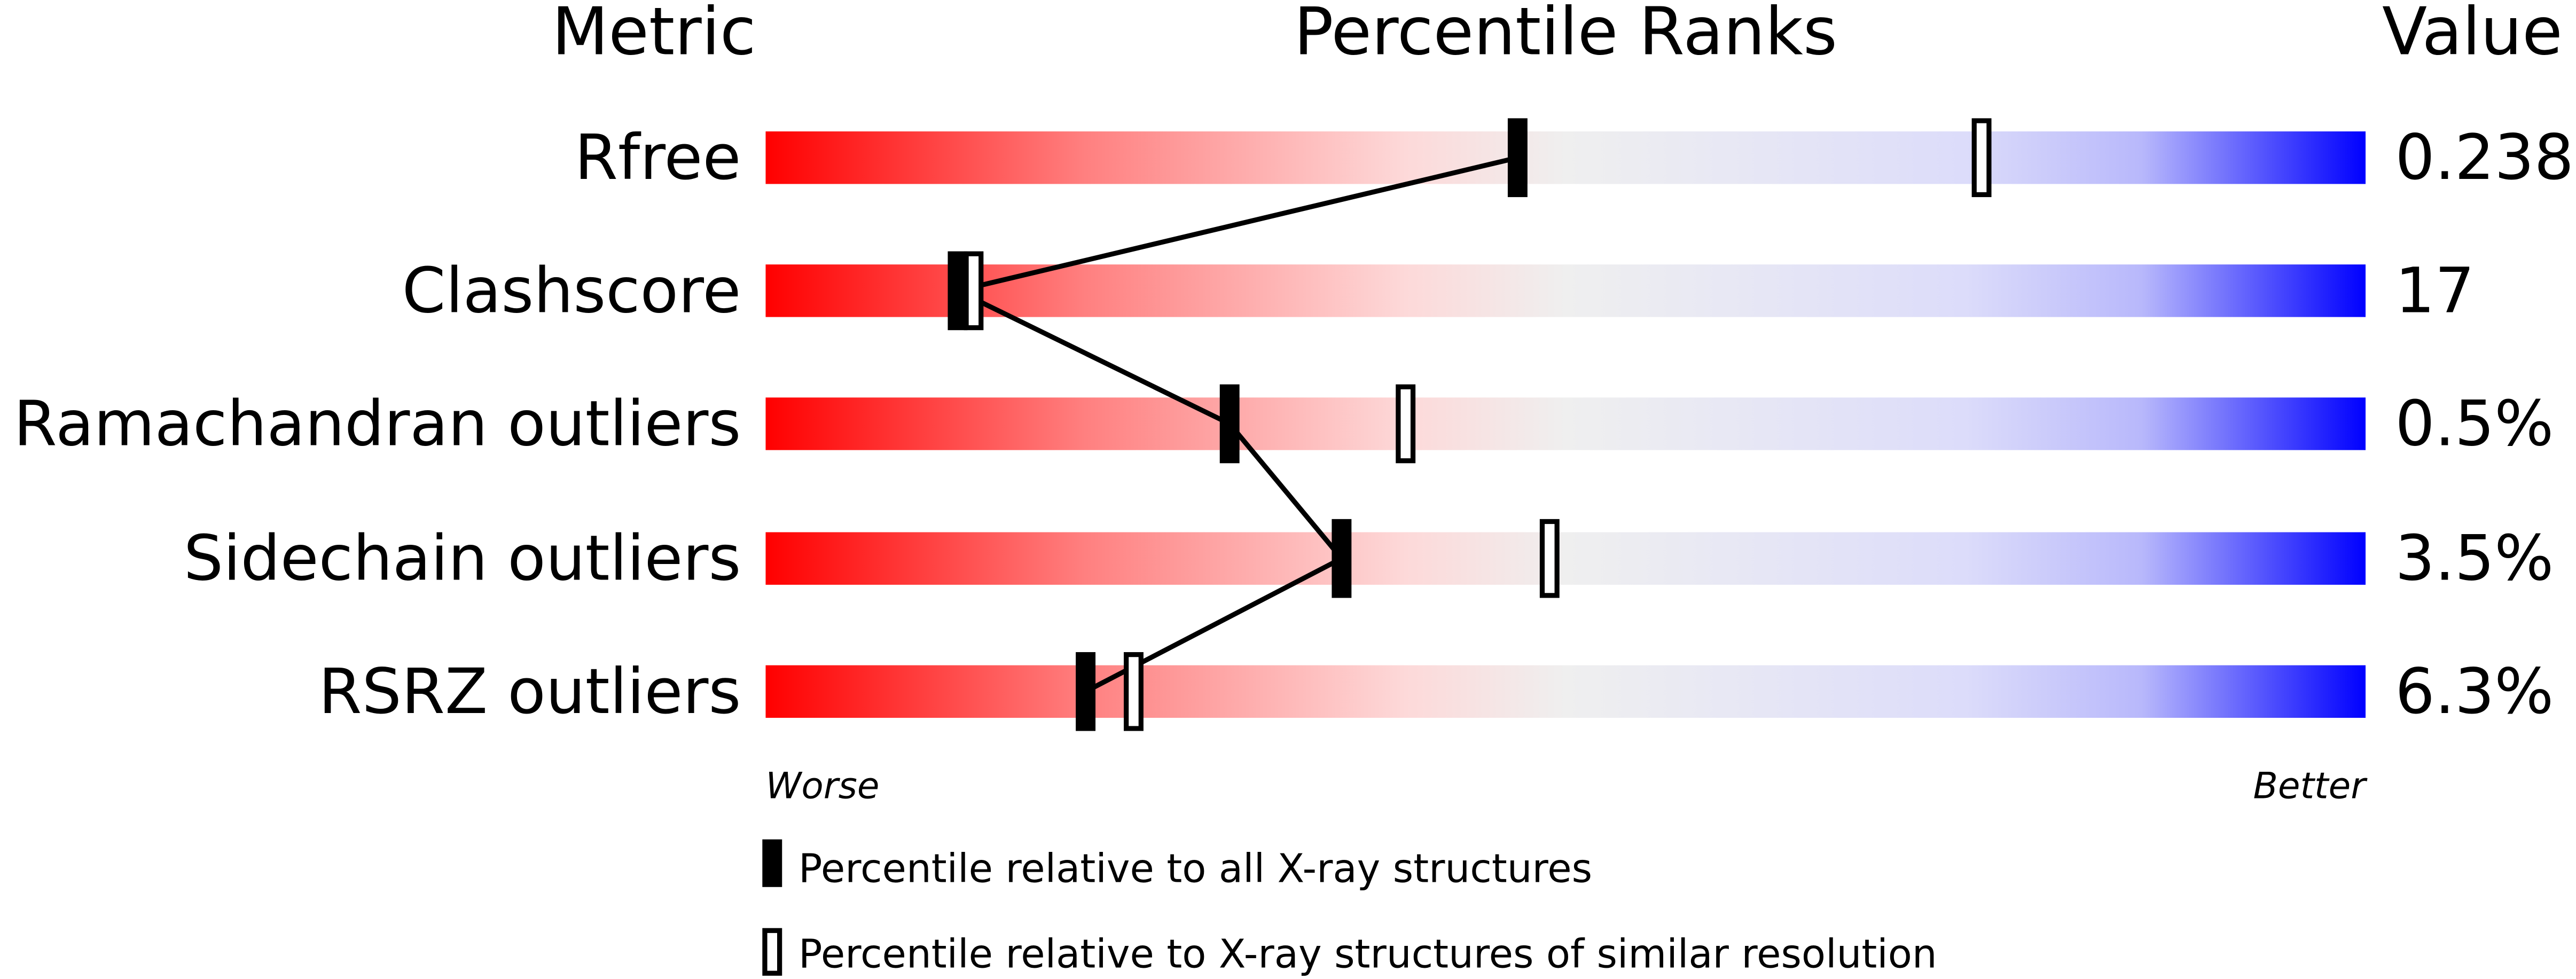 The image size is (2576, 979). I want to click on header-value: Value, so click(2472, 35).